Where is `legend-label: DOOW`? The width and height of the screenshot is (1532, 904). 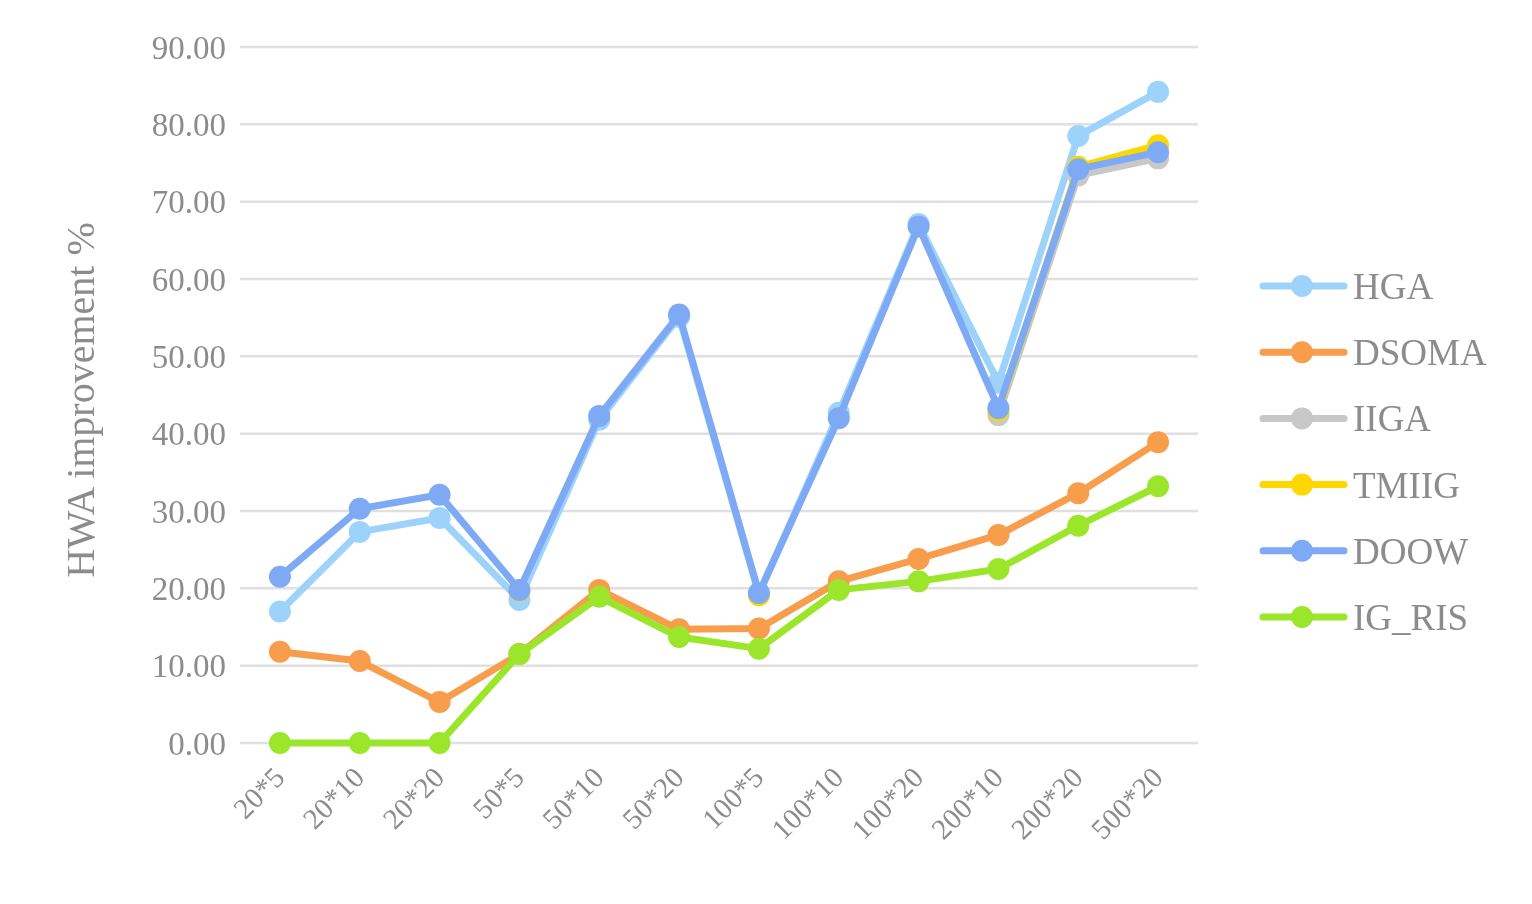 legend-label: DOOW is located at coordinates (1411, 551).